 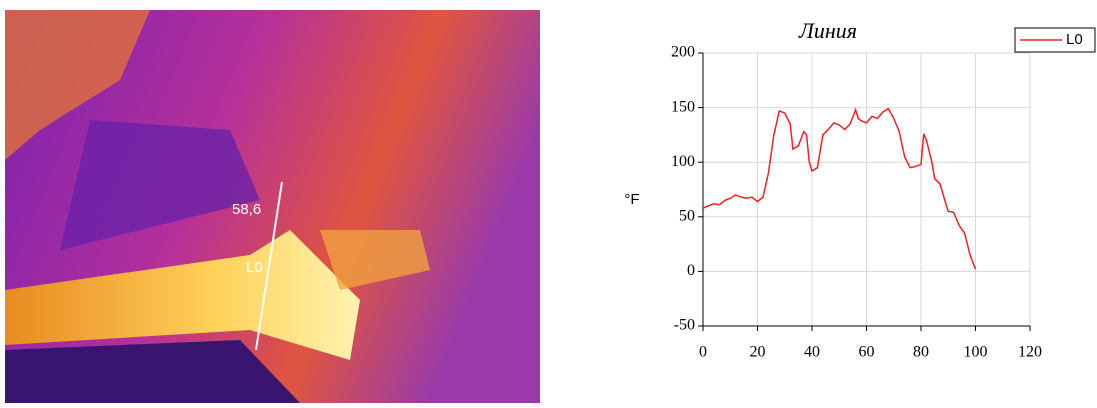 What do you see at coordinates (691, 270) in the screenshot?
I see `y-tick-label: 0` at bounding box center [691, 270].